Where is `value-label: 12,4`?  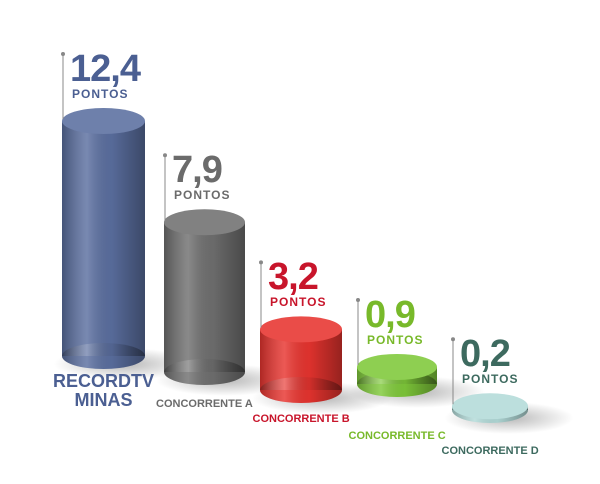 value-label: 12,4 is located at coordinates (105, 69).